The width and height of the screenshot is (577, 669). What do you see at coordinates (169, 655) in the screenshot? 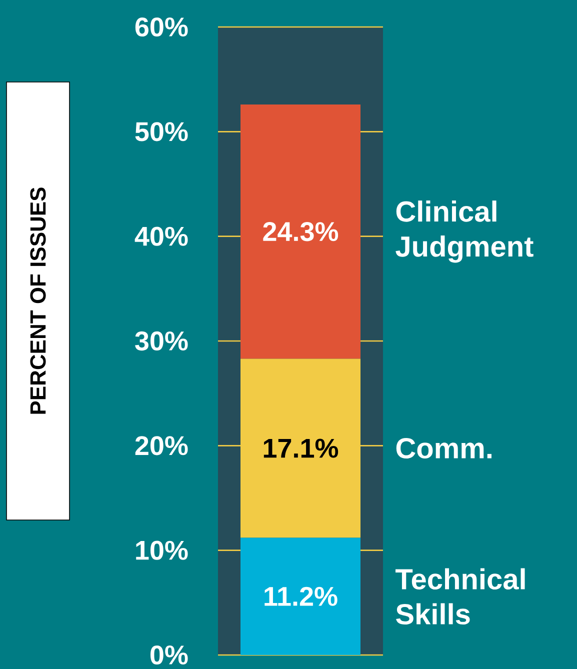
I see `y-tick-label: 0%` at bounding box center [169, 655].